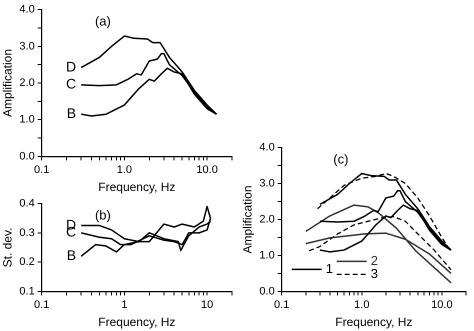 The width and height of the screenshot is (474, 331). I want to click on y-tick-label: 0.1, so click(27, 291).